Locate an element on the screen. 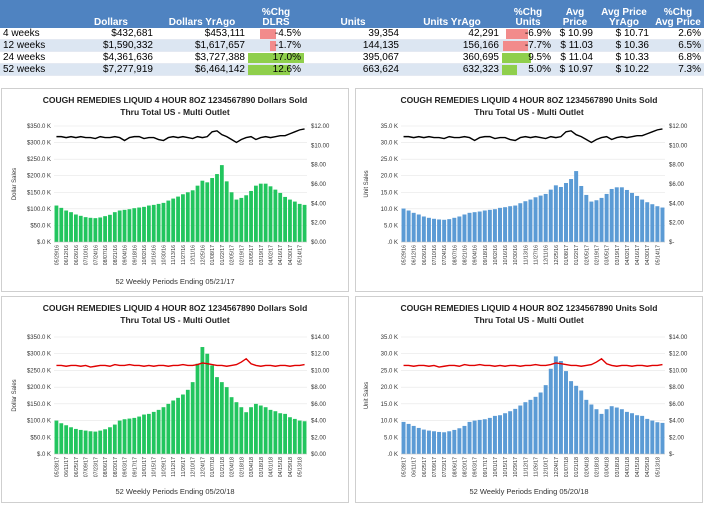 The width and height of the screenshot is (704, 505). x-tick-label: 10/30/16 is located at coordinates (516, 255).